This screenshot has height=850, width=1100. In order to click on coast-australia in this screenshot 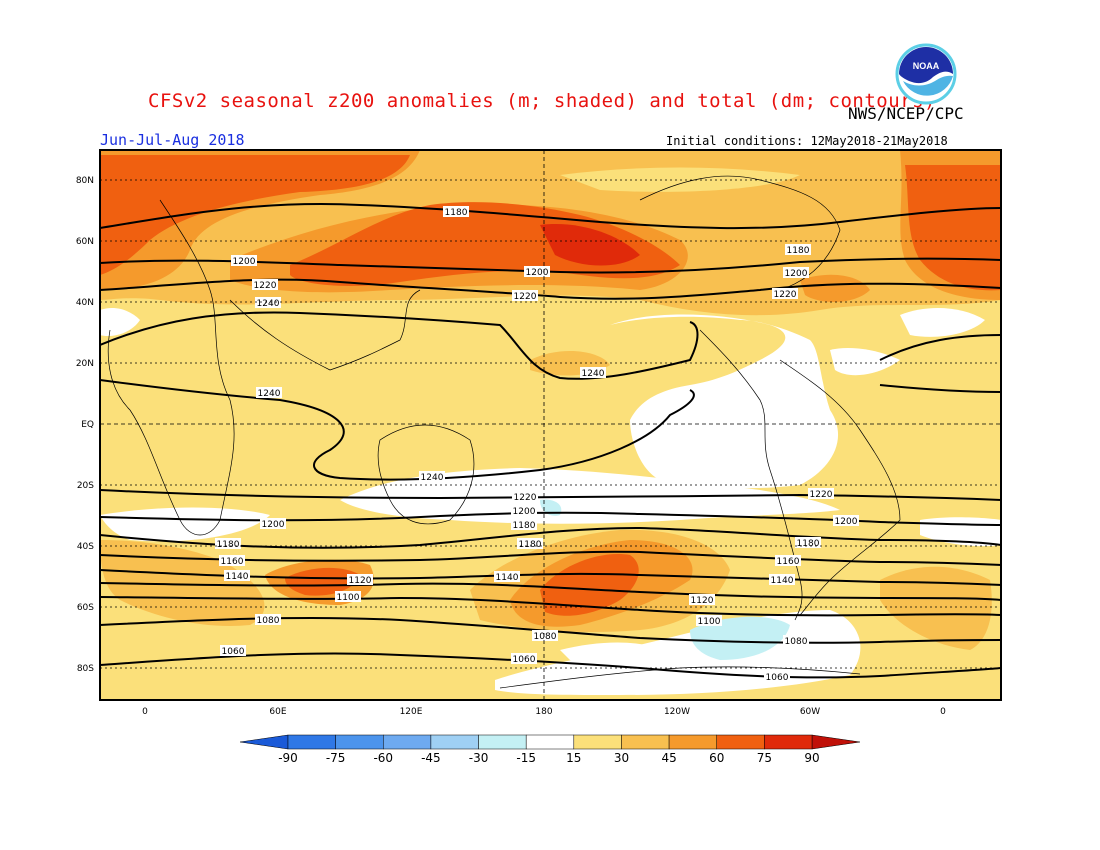, I will do `click(426, 474)`.